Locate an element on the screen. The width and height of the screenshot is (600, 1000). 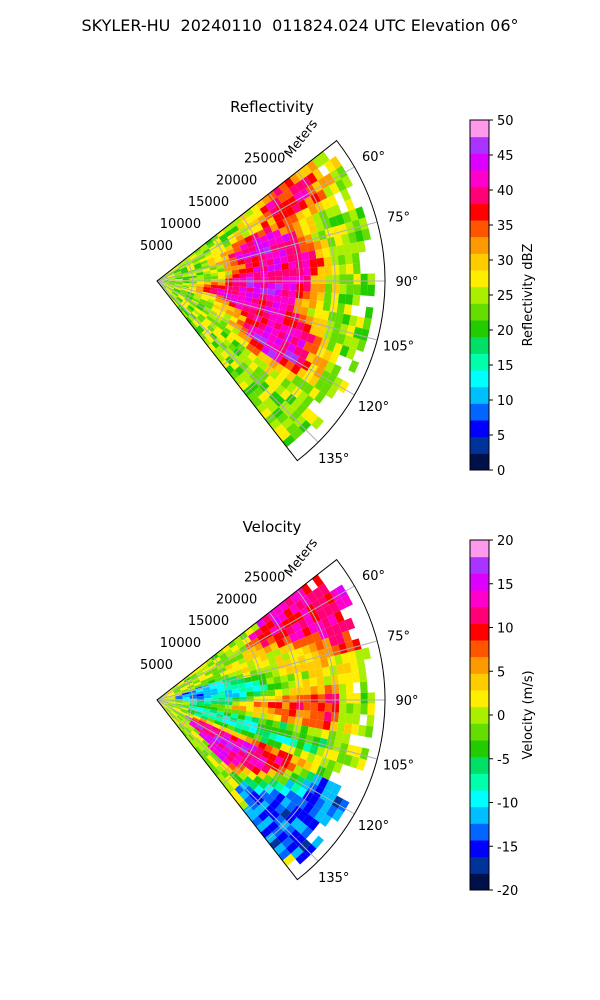
colorbar-tick-label: 40 is located at coordinates (505, 191).